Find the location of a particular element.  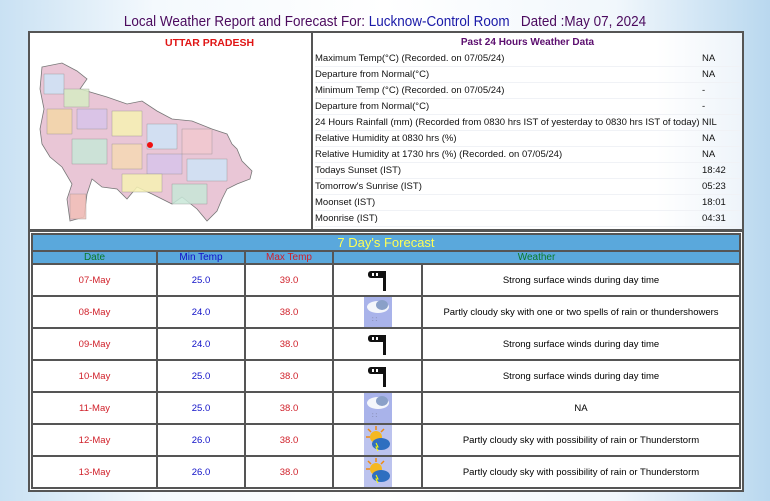

past-data-row: Tomorrow's Sunrise (IST) 05:23 is located at coordinates (527, 187).